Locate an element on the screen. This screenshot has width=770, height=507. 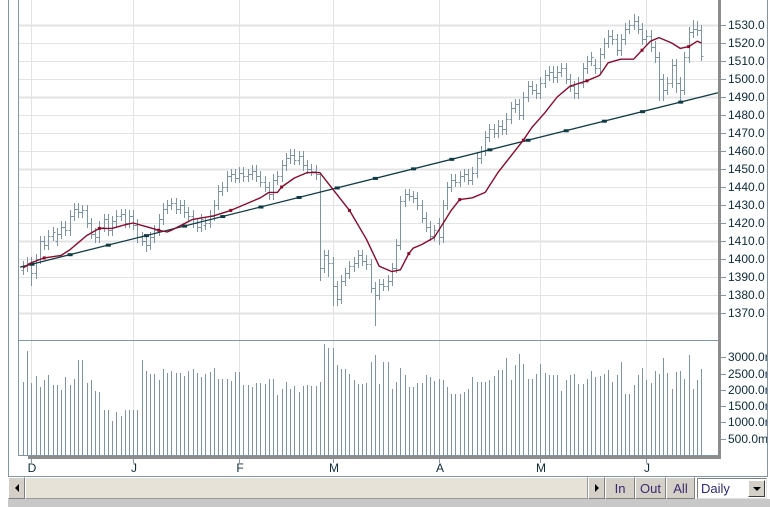
price-axis-label: 1390.0 is located at coordinates (746, 277).